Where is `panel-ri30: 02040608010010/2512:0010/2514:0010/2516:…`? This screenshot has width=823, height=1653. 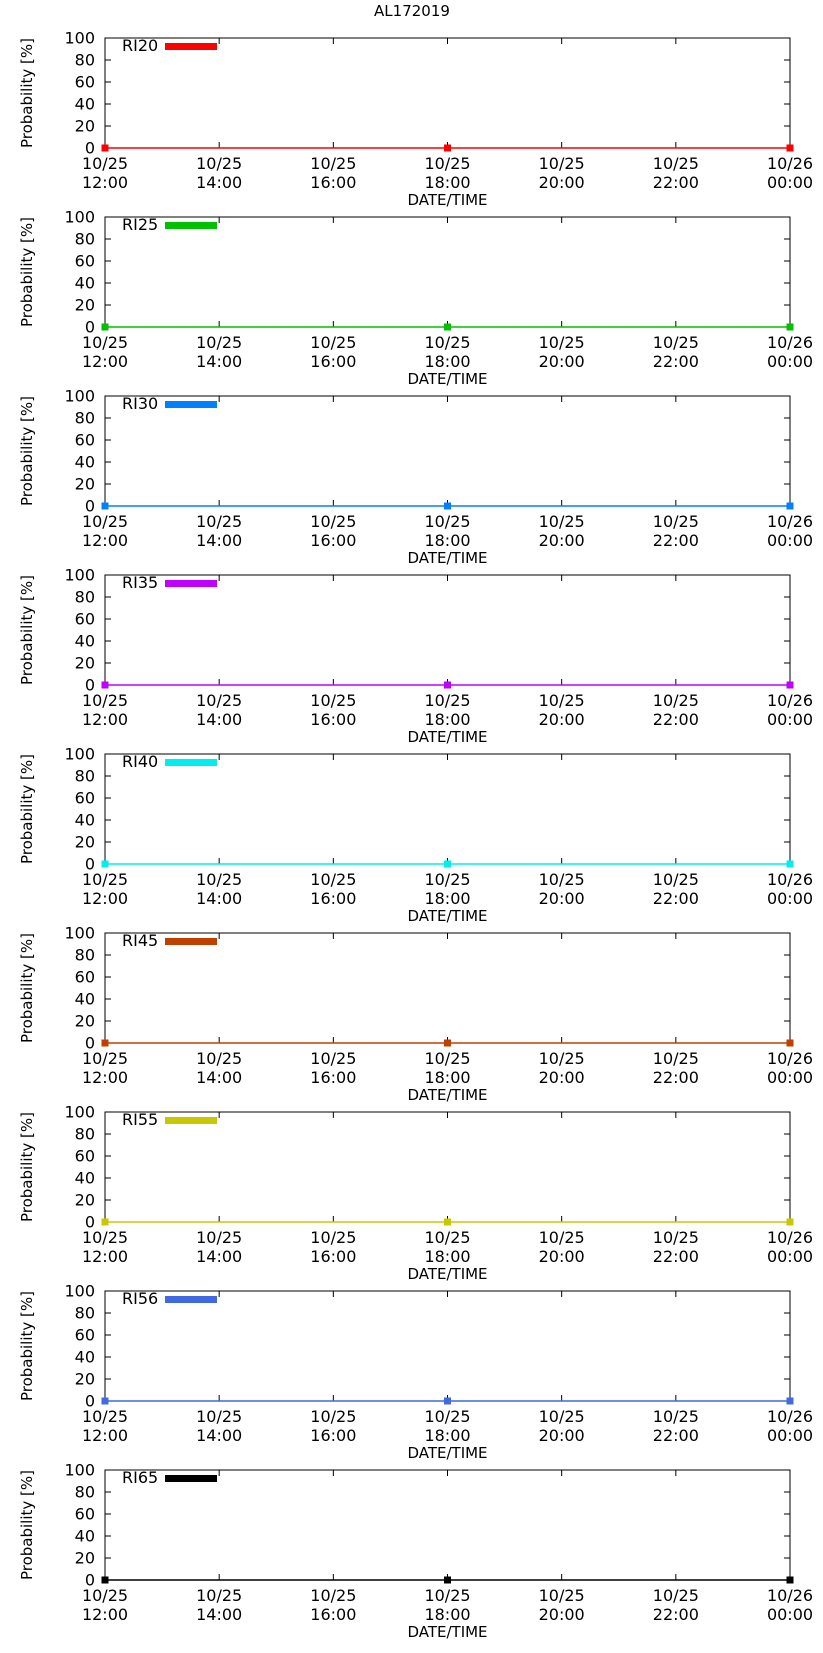 panel-ri30: 02040608010010/2512:0010/2514:0010/2516:… is located at coordinates (415, 477).